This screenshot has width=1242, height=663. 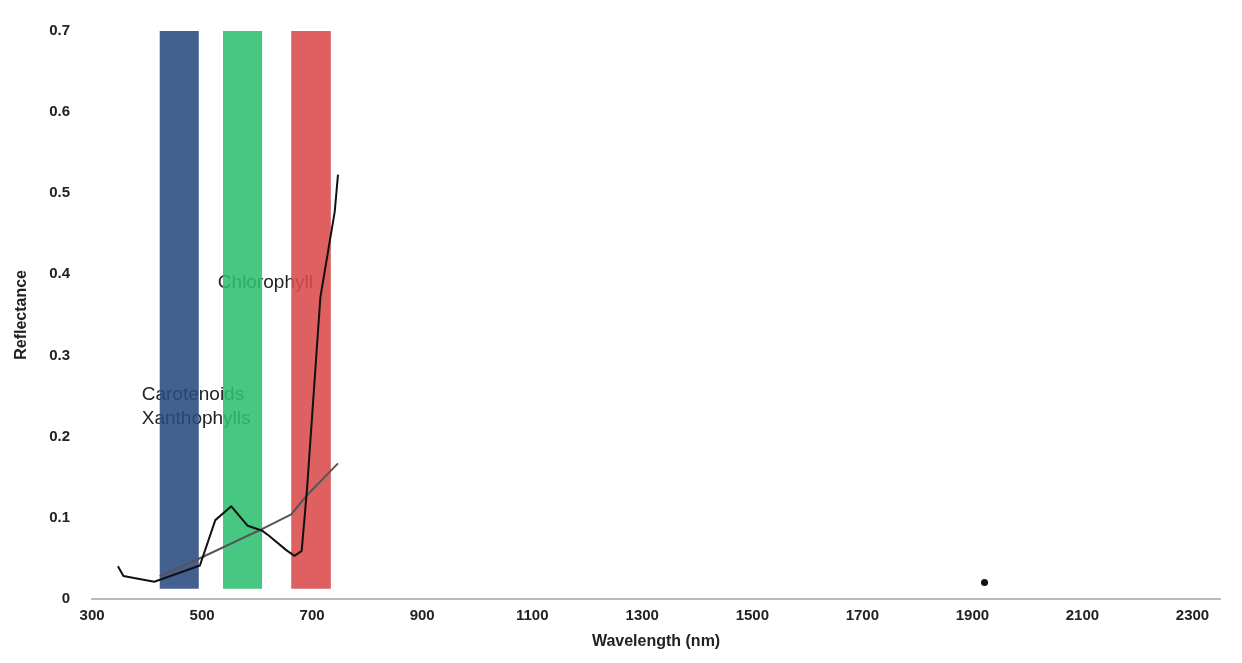 I want to click on x-tick-label: 1300, so click(x=642, y=614).